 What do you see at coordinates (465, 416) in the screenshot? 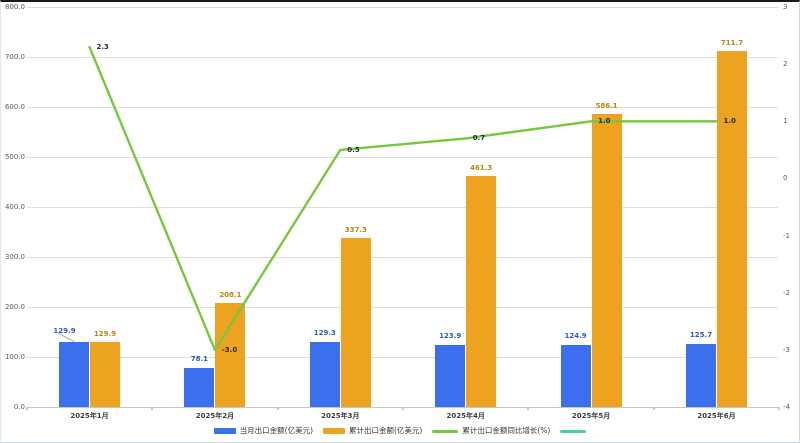
I see `x-axis-label: 2025年4月` at bounding box center [465, 416].